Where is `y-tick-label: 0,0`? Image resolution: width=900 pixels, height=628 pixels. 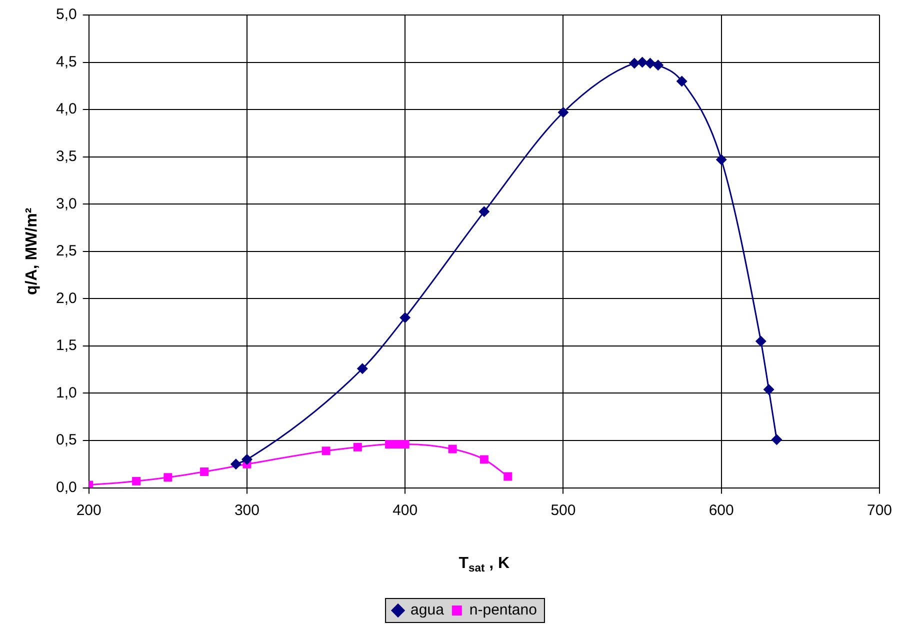
y-tick-label: 0,0 is located at coordinates (66, 487).